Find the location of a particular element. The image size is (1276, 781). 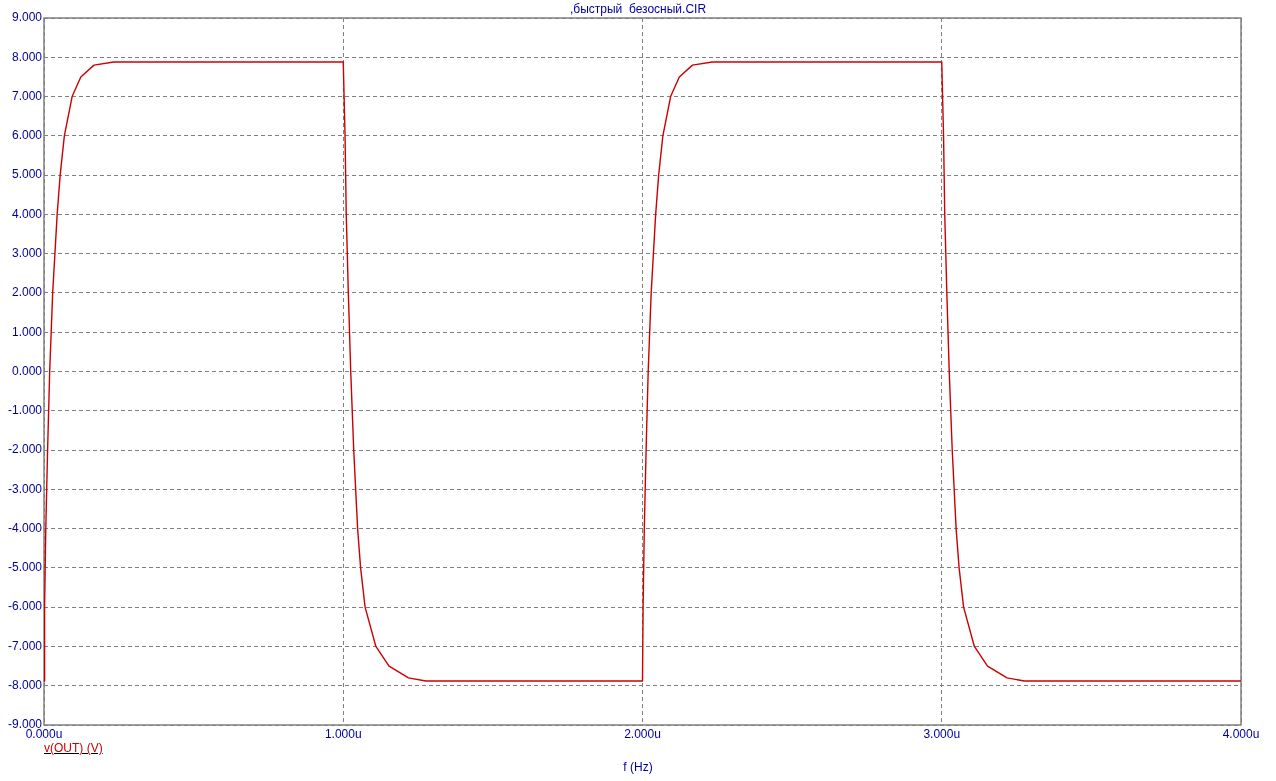

y-tick-label: -1.000 is located at coordinates (25, 410).